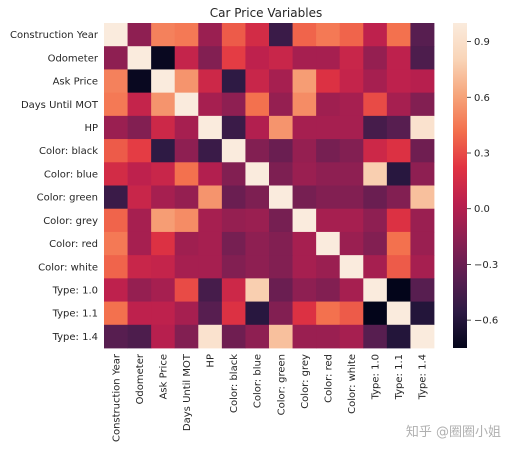 This screenshot has height=452, width=506. Describe the element at coordinates (453, 432) in the screenshot. I see `watermark-text: 知乎 @圈圈小姐` at that location.